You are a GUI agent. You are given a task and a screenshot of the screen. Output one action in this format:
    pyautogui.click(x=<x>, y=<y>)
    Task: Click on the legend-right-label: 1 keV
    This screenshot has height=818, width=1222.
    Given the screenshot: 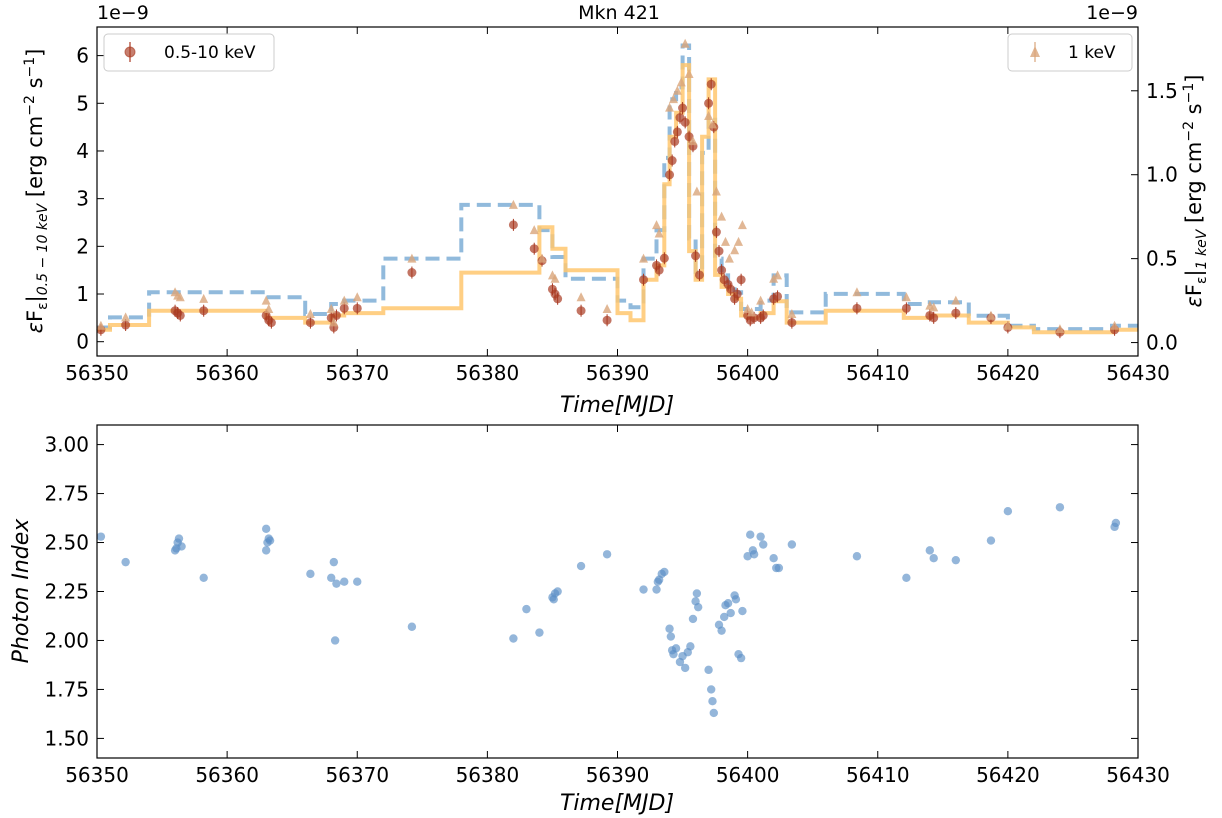 What is the action you would take?
    pyautogui.click(x=1092, y=53)
    